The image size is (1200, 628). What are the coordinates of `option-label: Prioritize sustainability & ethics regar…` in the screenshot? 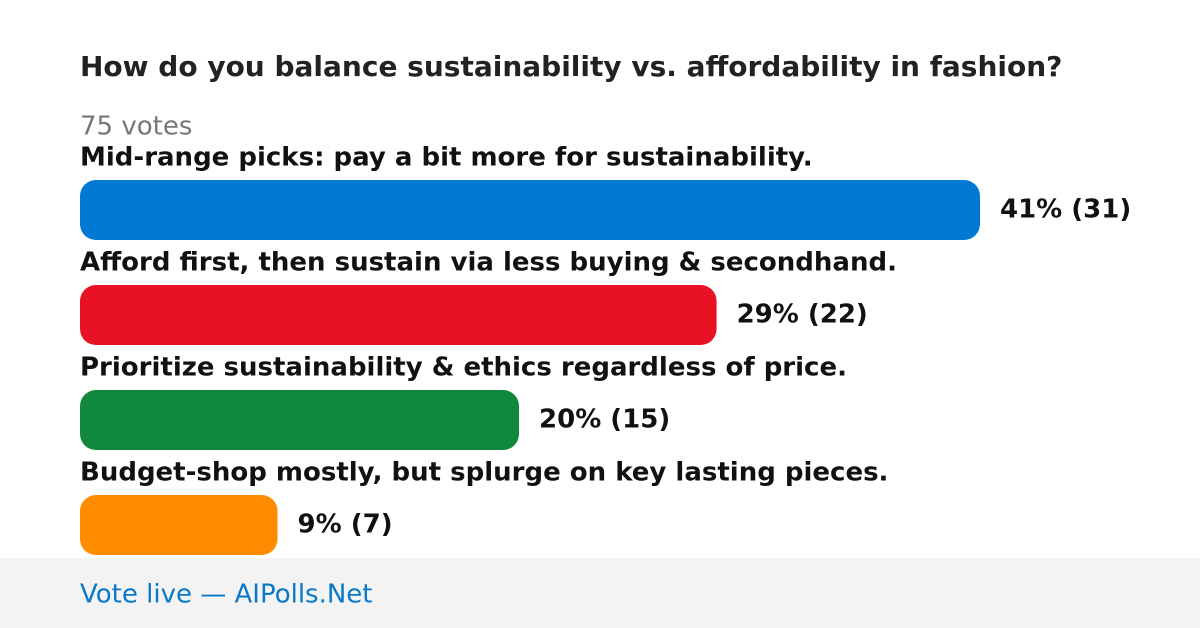 It's located at (463, 368).